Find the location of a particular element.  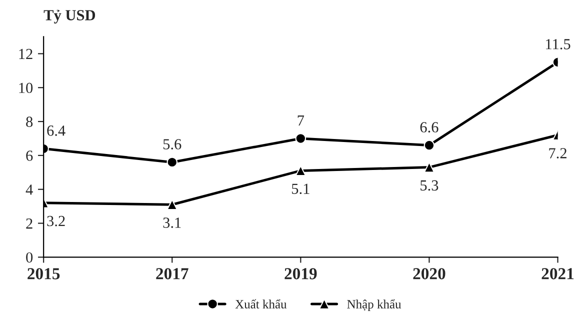

y-tick-label: 12 is located at coordinates (25, 53).